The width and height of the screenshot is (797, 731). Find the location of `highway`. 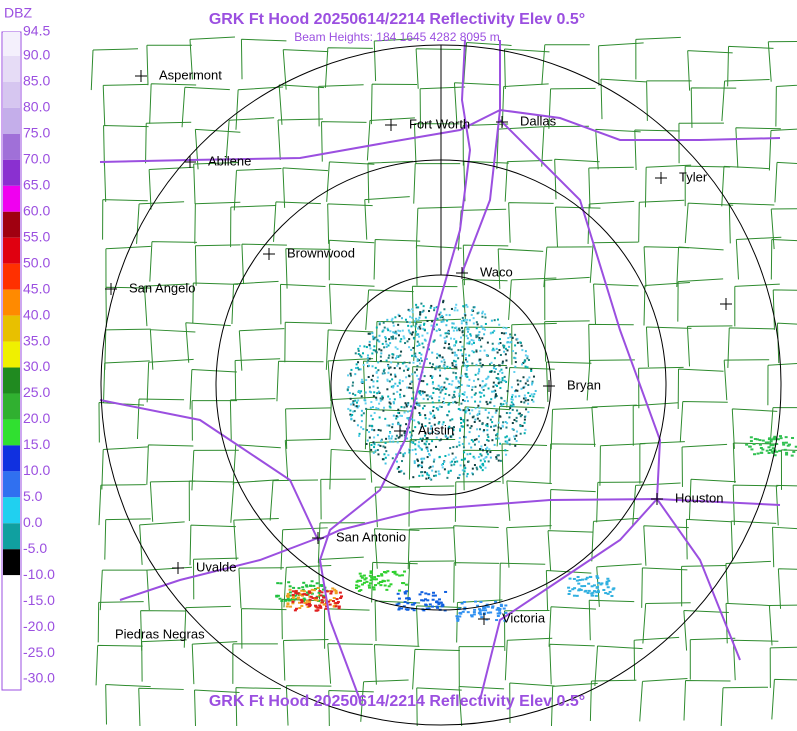

highway is located at coordinates (568, 599).